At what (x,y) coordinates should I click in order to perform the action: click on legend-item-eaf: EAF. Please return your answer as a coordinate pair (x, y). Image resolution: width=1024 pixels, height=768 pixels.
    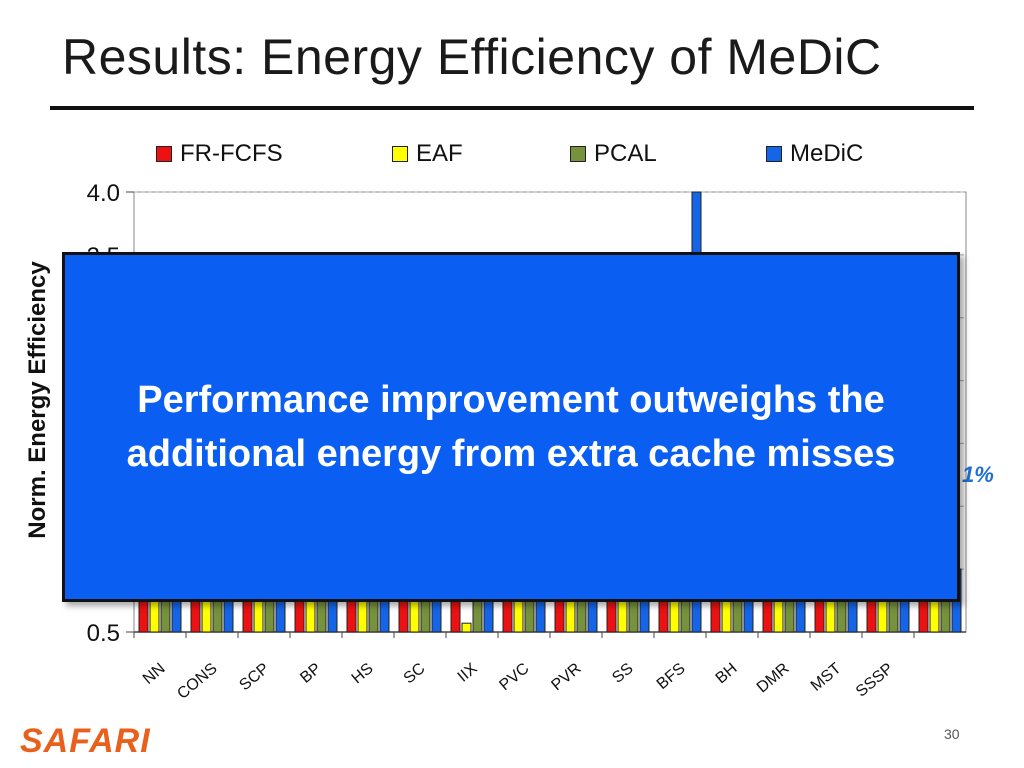
    Looking at the image, I should click on (427, 154).